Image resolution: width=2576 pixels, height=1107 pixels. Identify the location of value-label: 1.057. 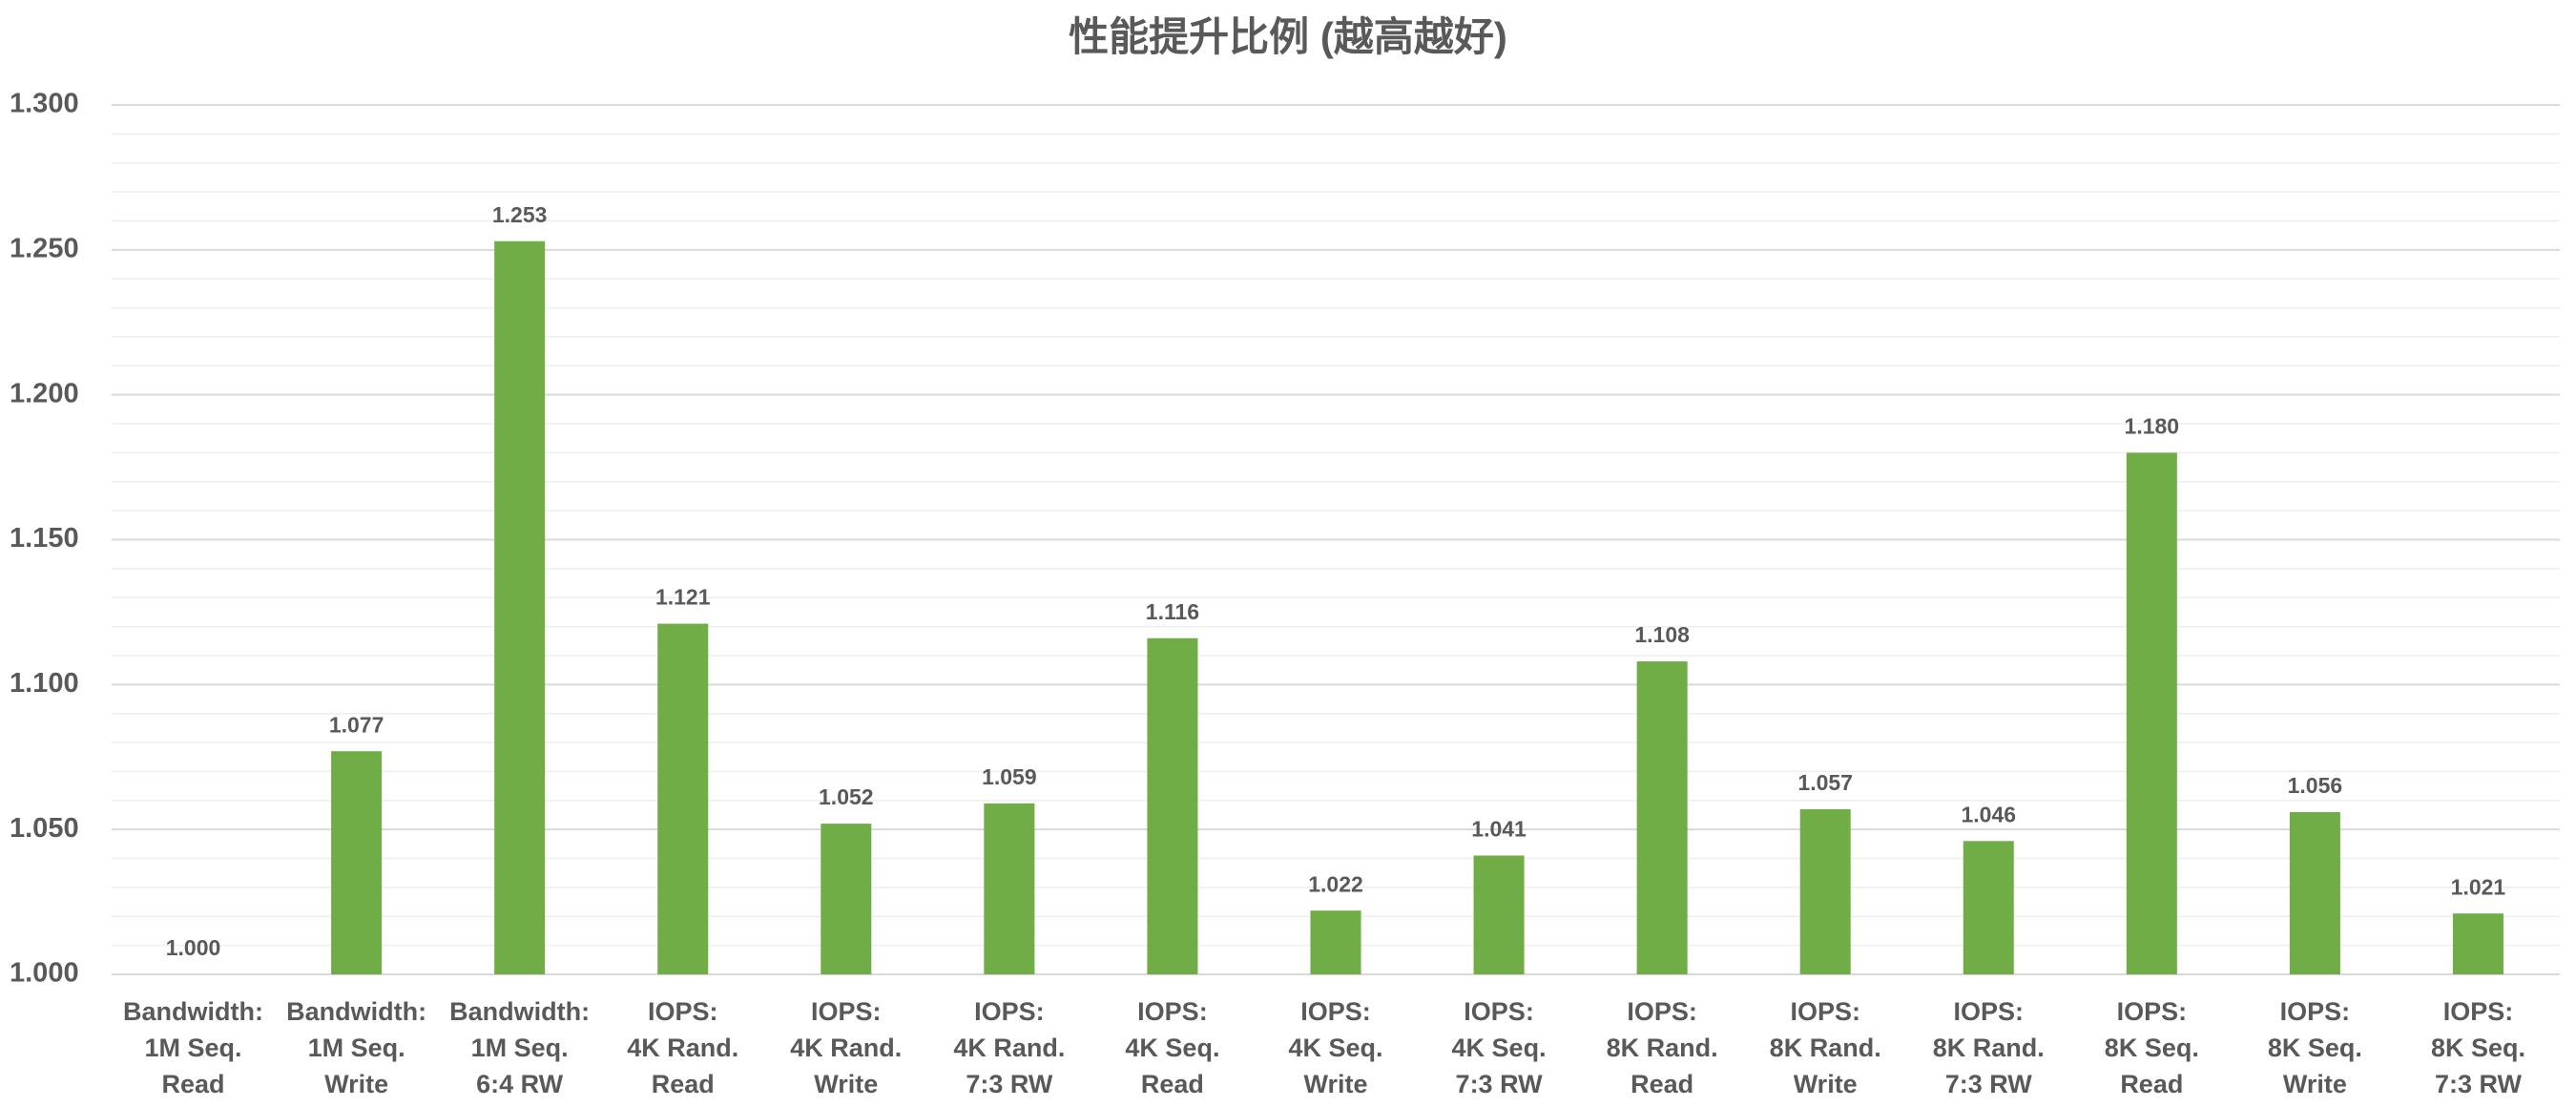
(1825, 782).